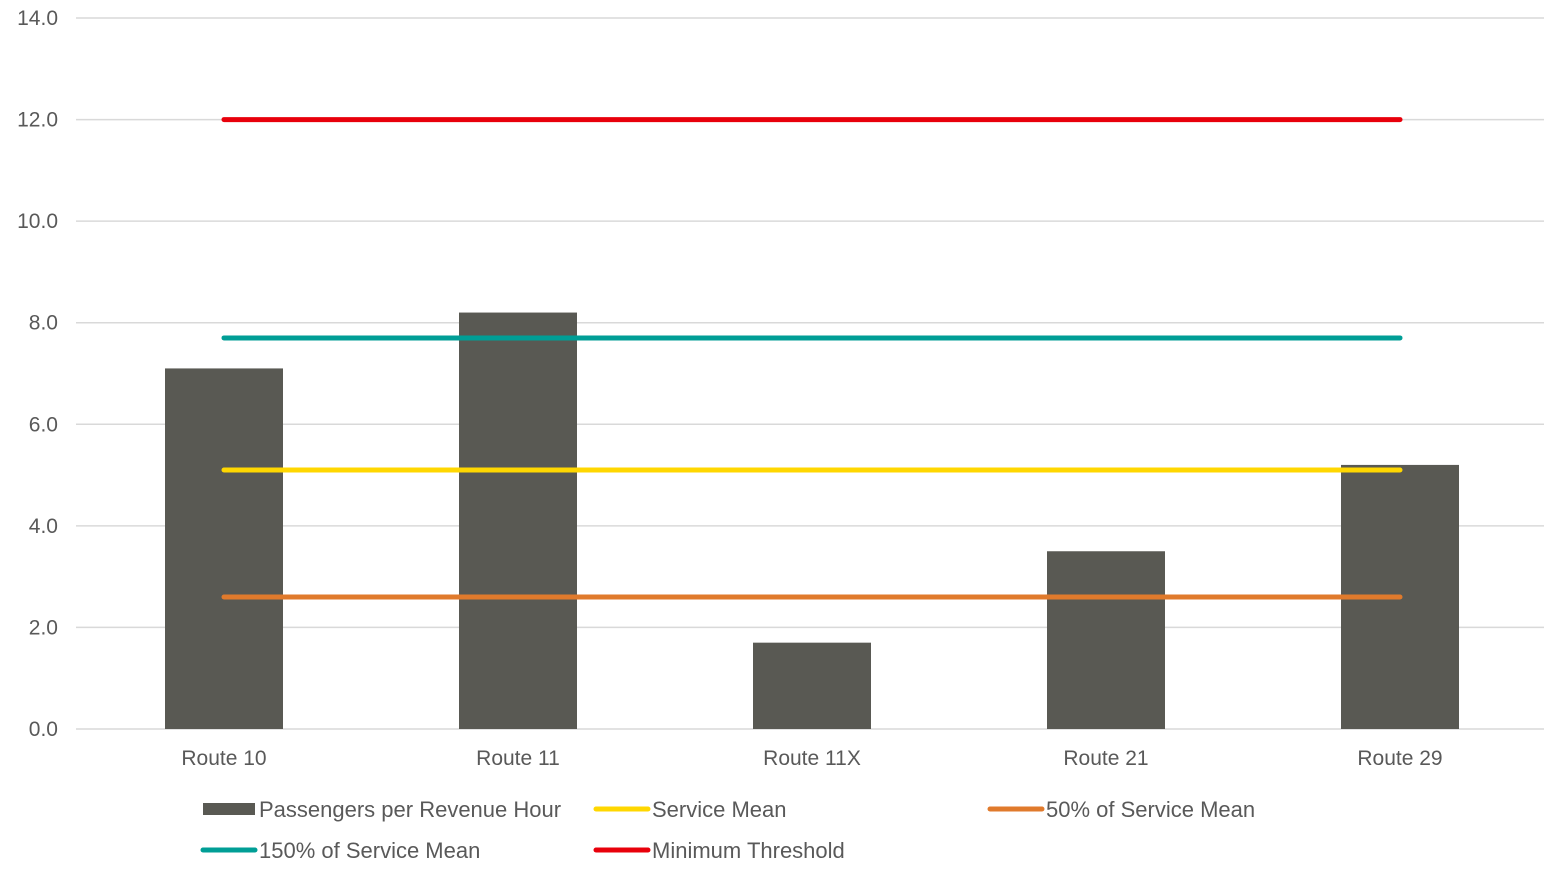  Describe the element at coordinates (43, 729) in the screenshot. I see `y-tick-label: 0.0` at that location.